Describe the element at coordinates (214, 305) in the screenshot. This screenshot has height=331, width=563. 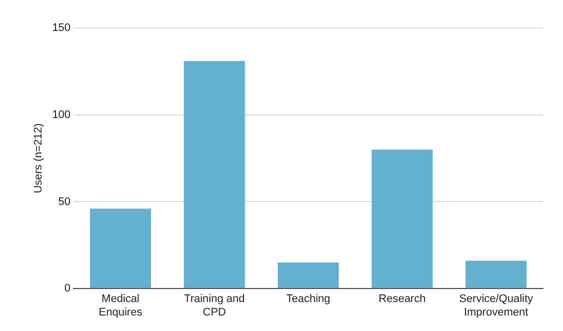
I see `x-tick-label: Training and CPD` at that location.